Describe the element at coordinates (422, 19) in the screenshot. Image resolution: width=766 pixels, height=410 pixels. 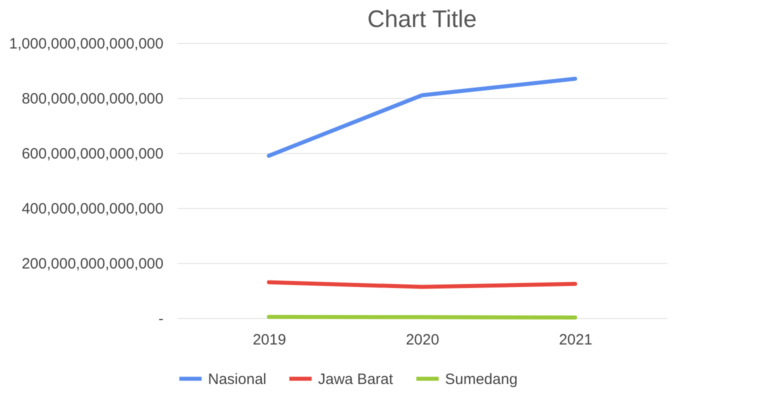
I see `chart-title: Chart Title` at that location.